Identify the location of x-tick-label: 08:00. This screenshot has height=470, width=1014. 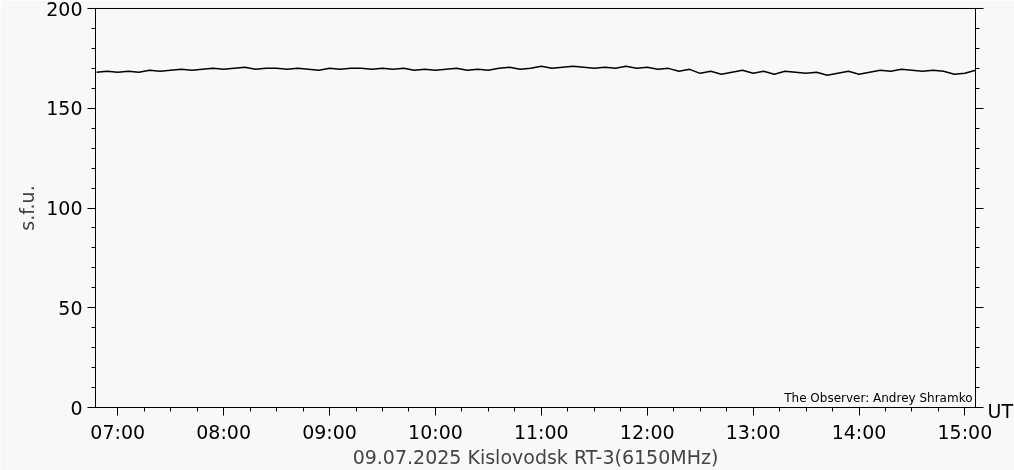
(224, 431).